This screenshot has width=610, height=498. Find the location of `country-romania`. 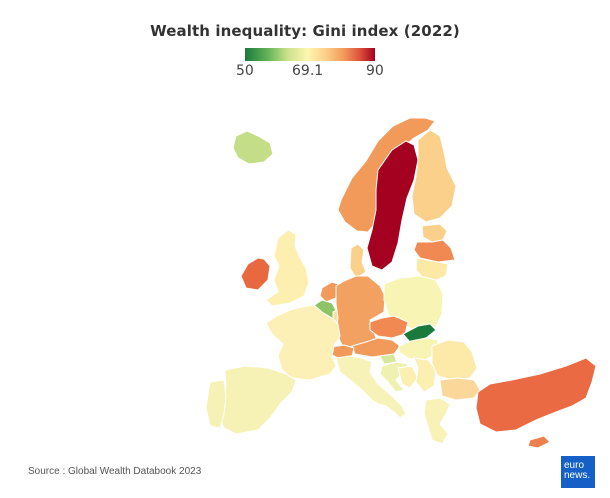

country-romania is located at coordinates (454, 360).